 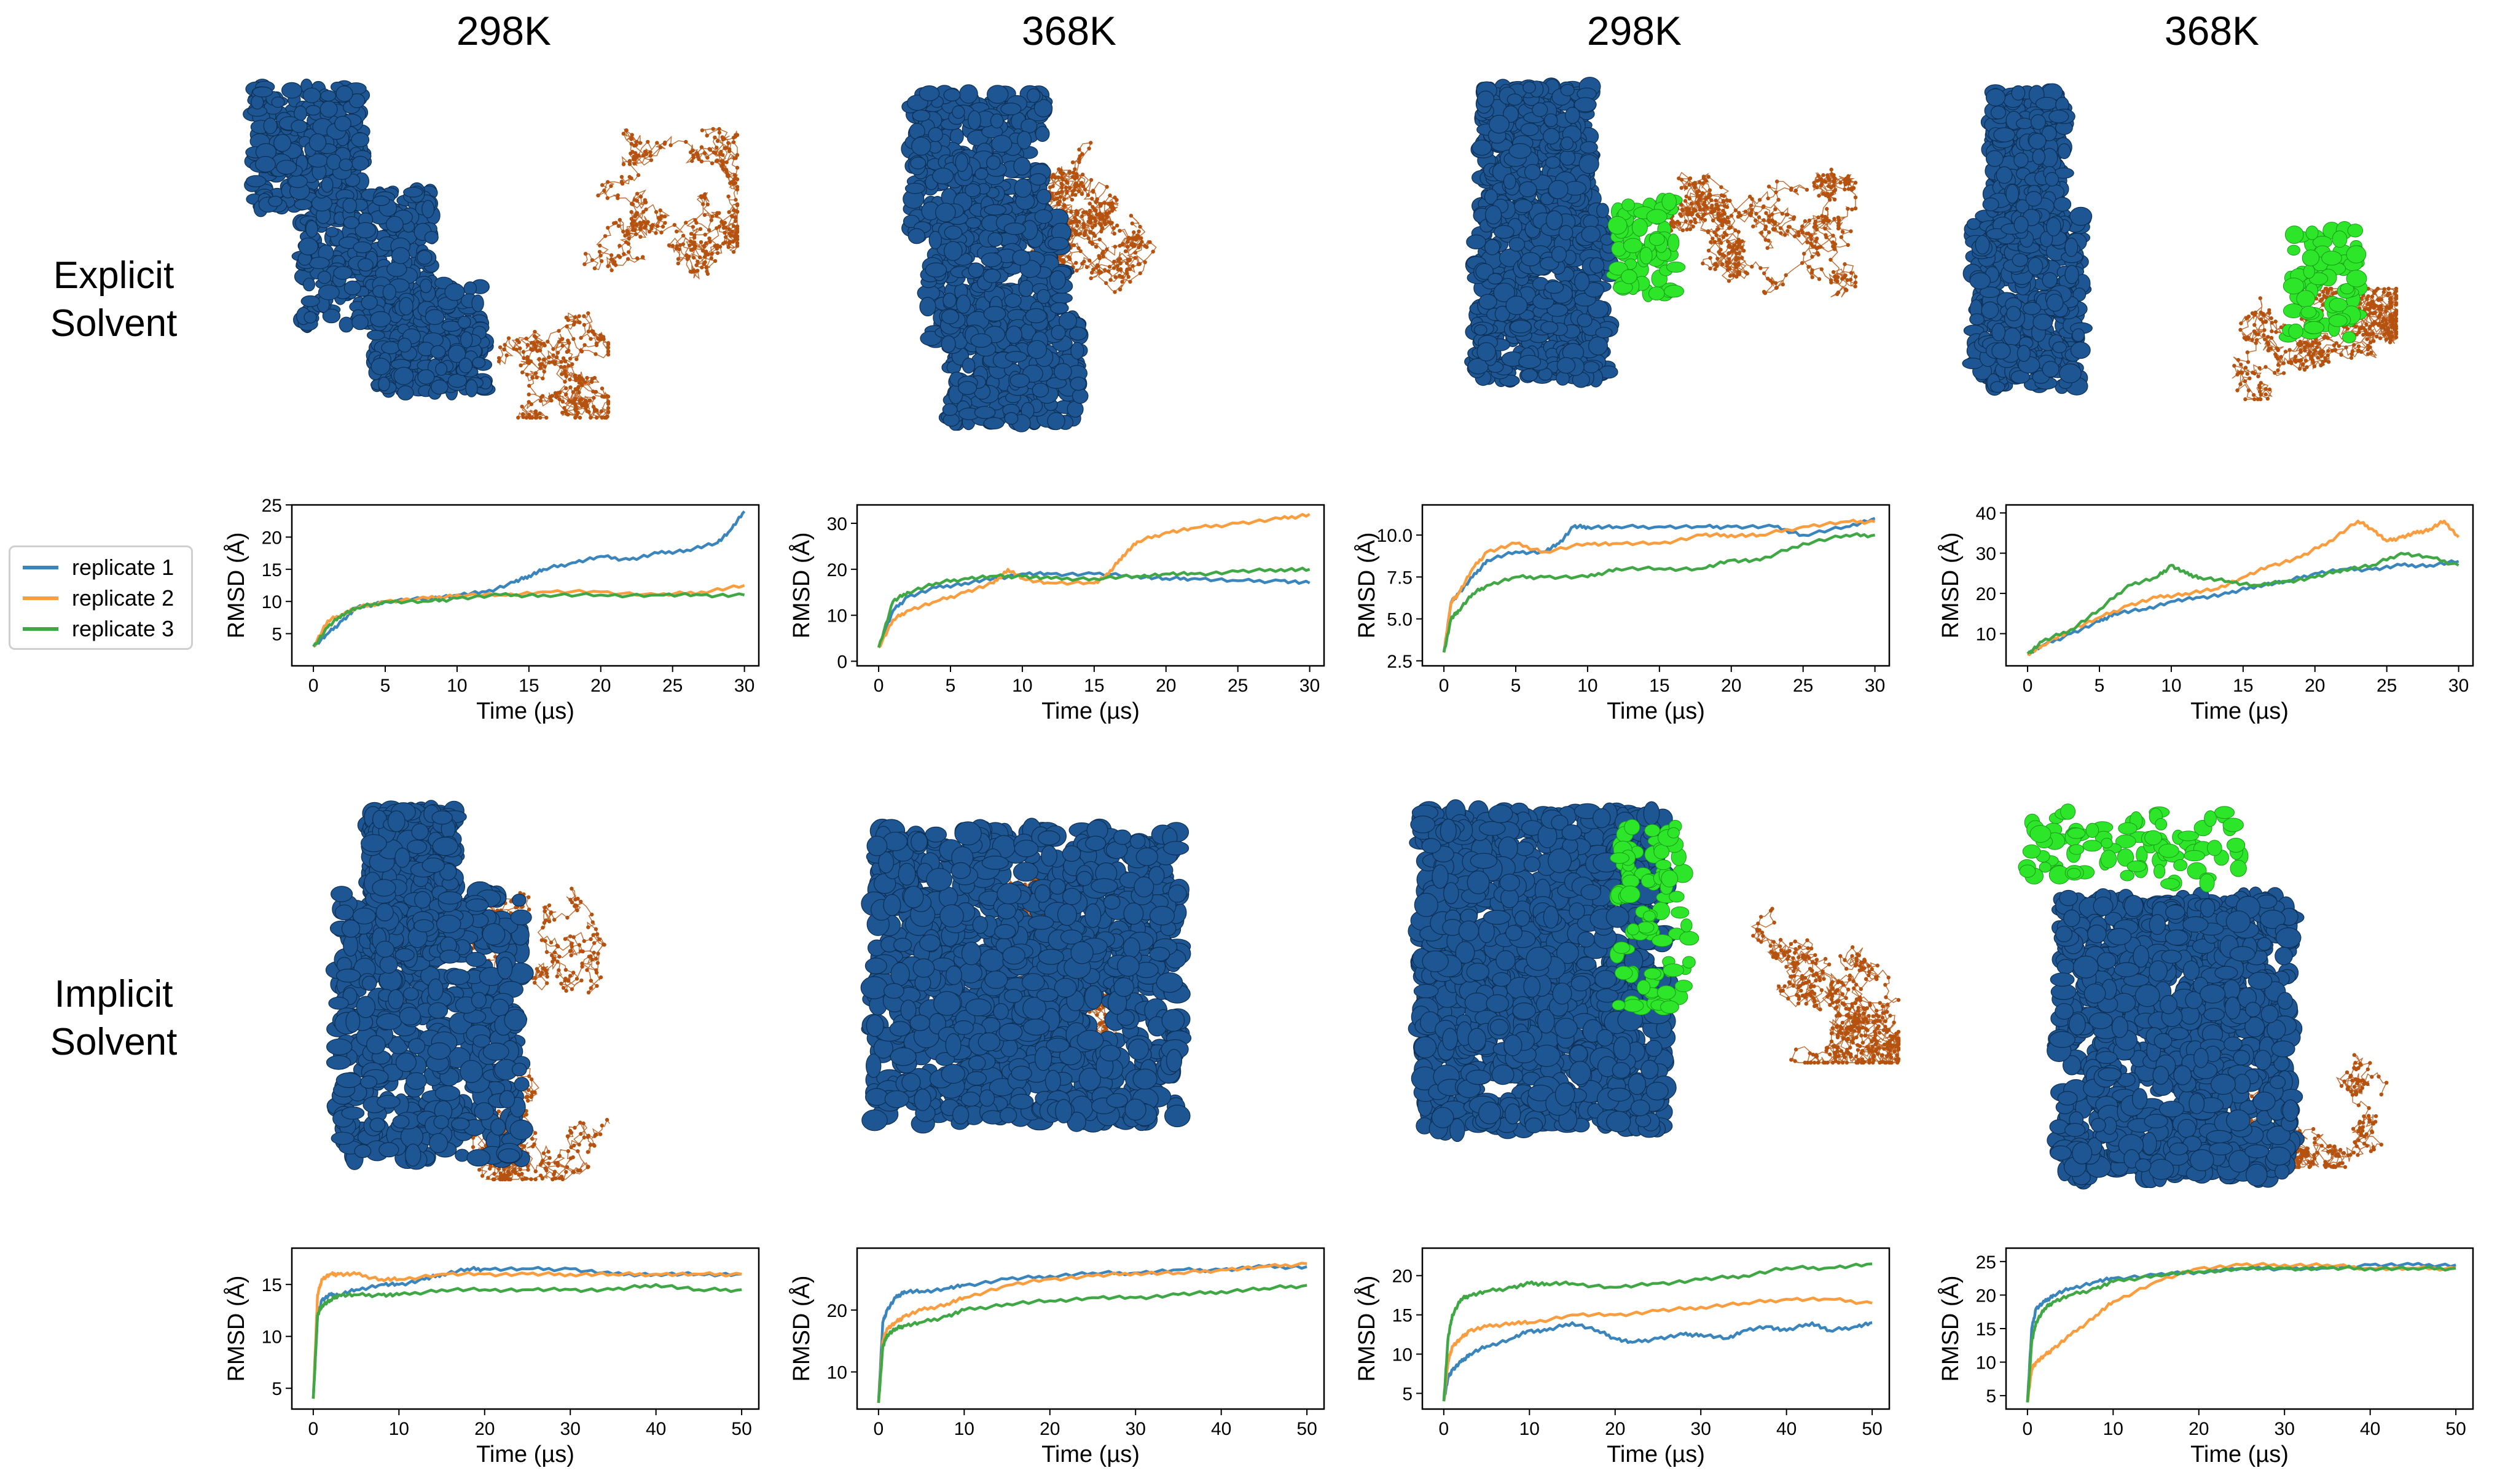 What do you see at coordinates (1395, 536) in the screenshot?
I see `y-tick-label: 10.0` at bounding box center [1395, 536].